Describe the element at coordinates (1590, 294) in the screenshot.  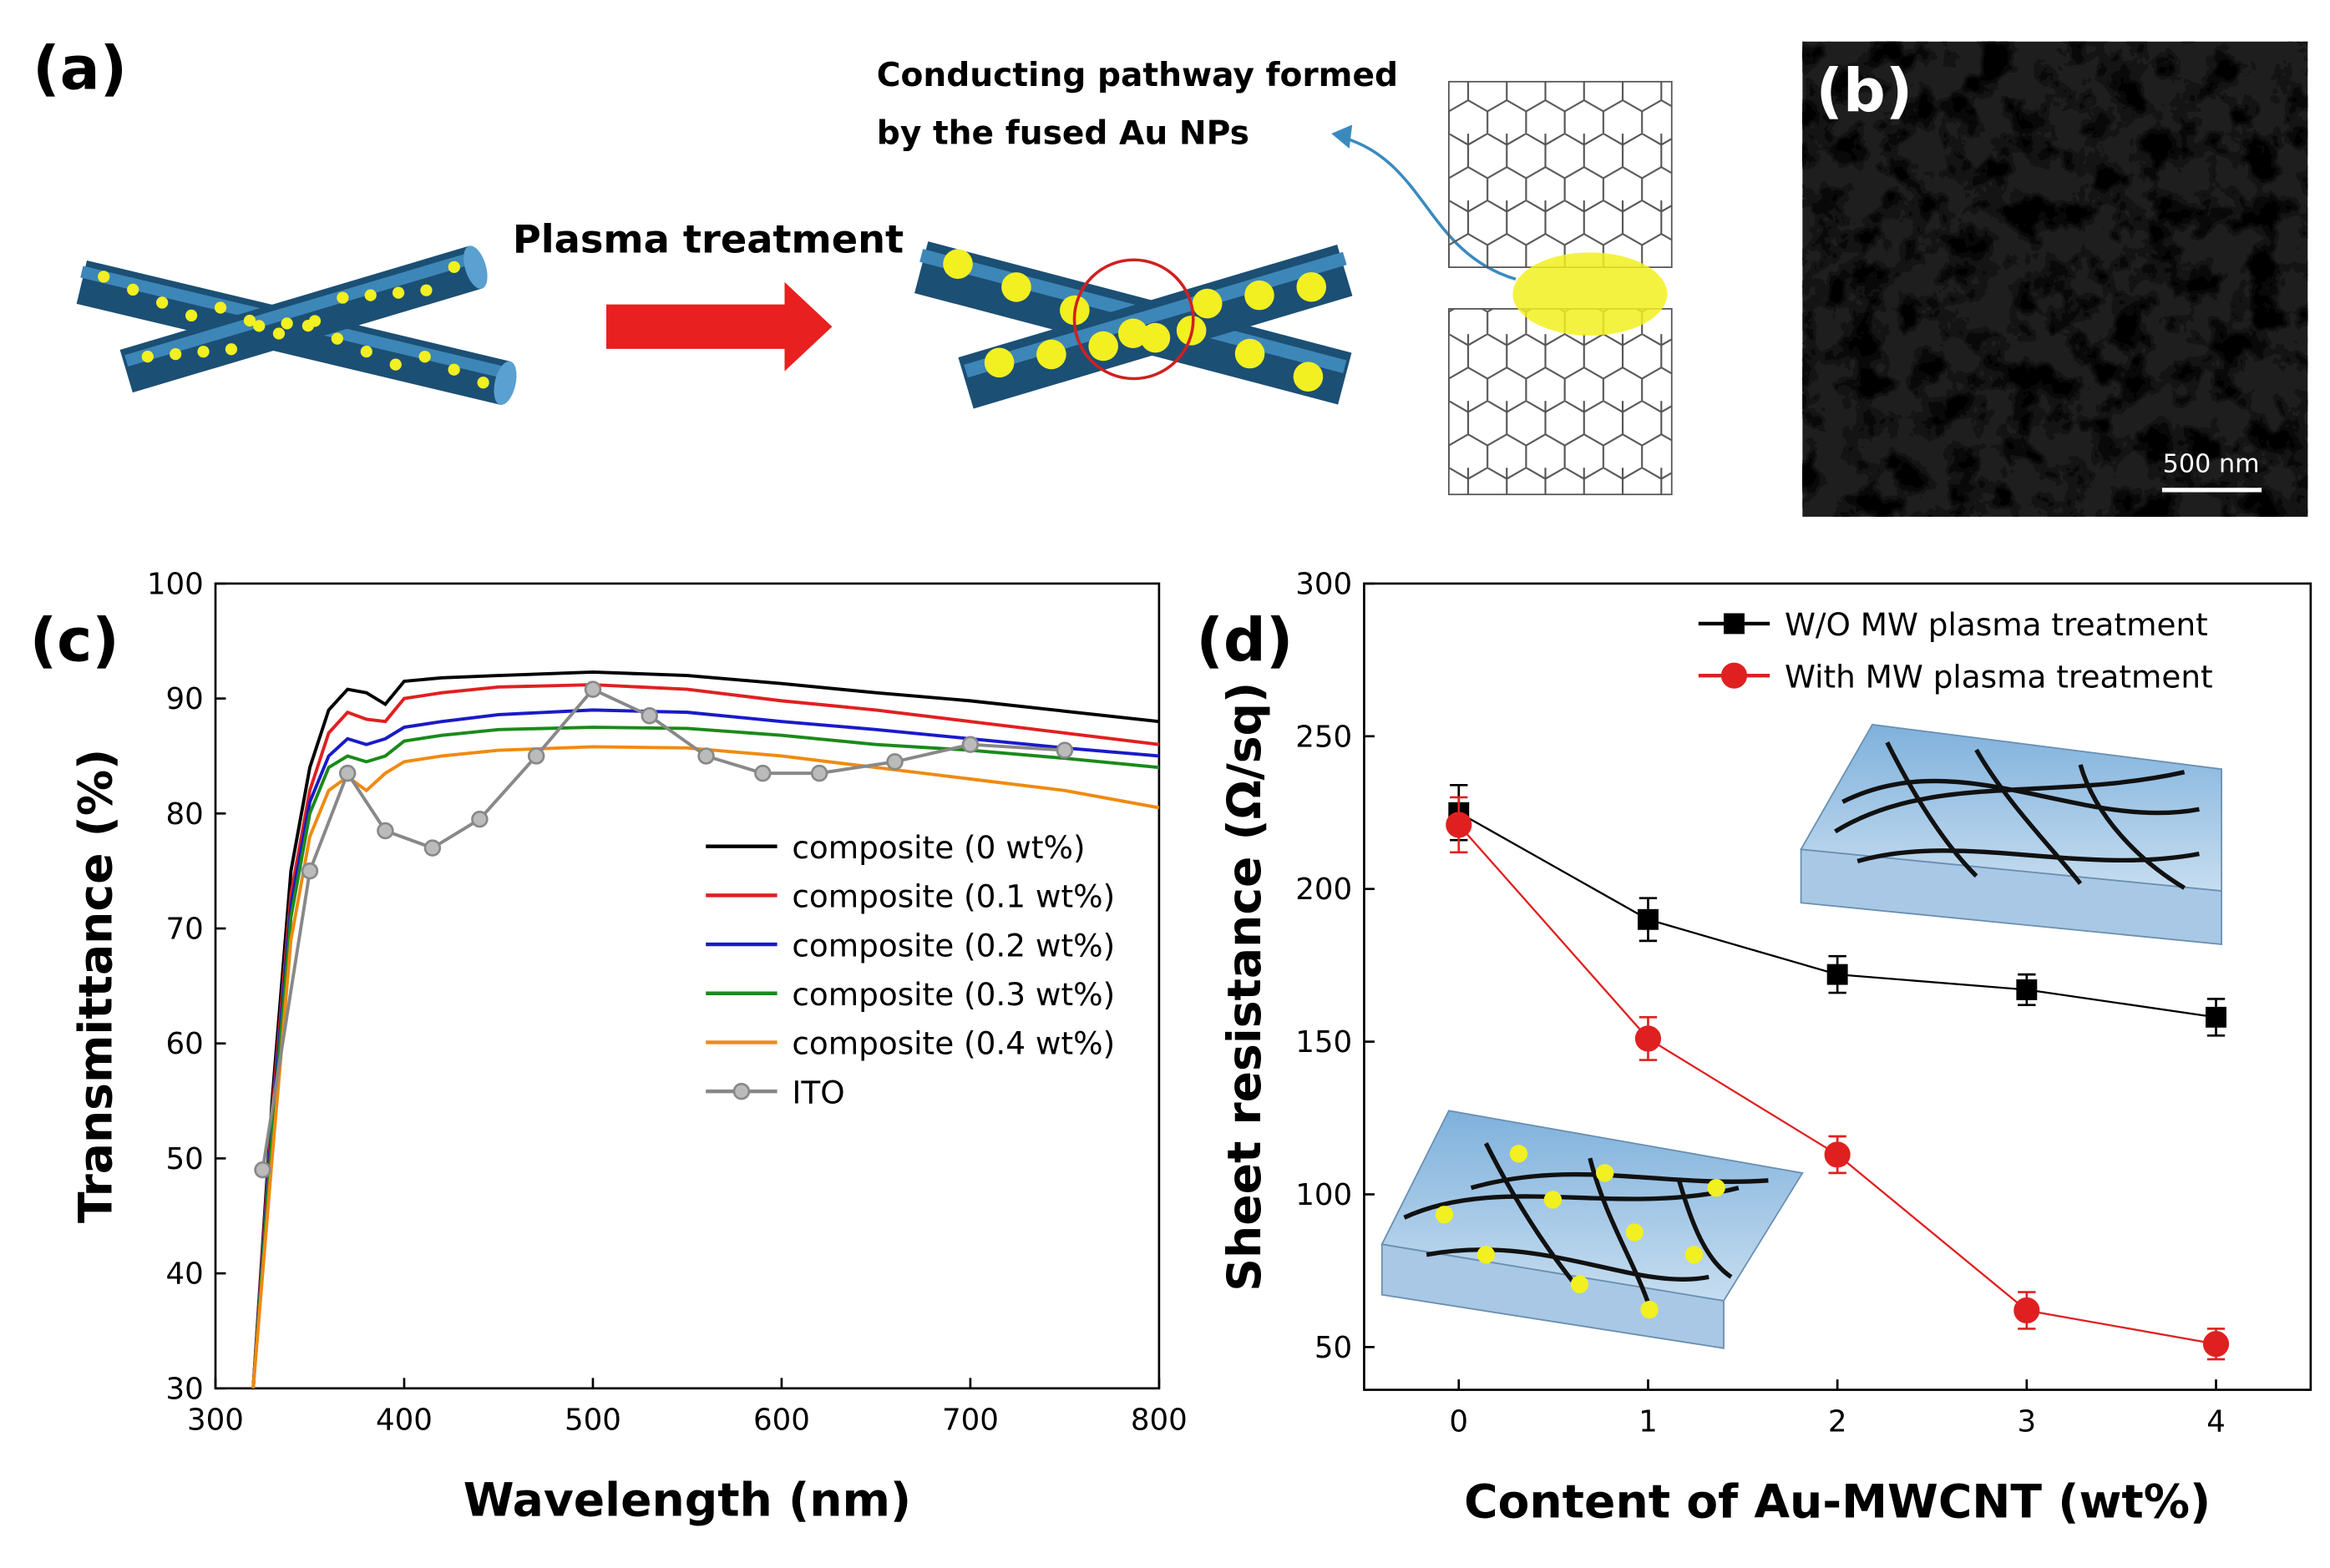
I see `fused-au` at that location.